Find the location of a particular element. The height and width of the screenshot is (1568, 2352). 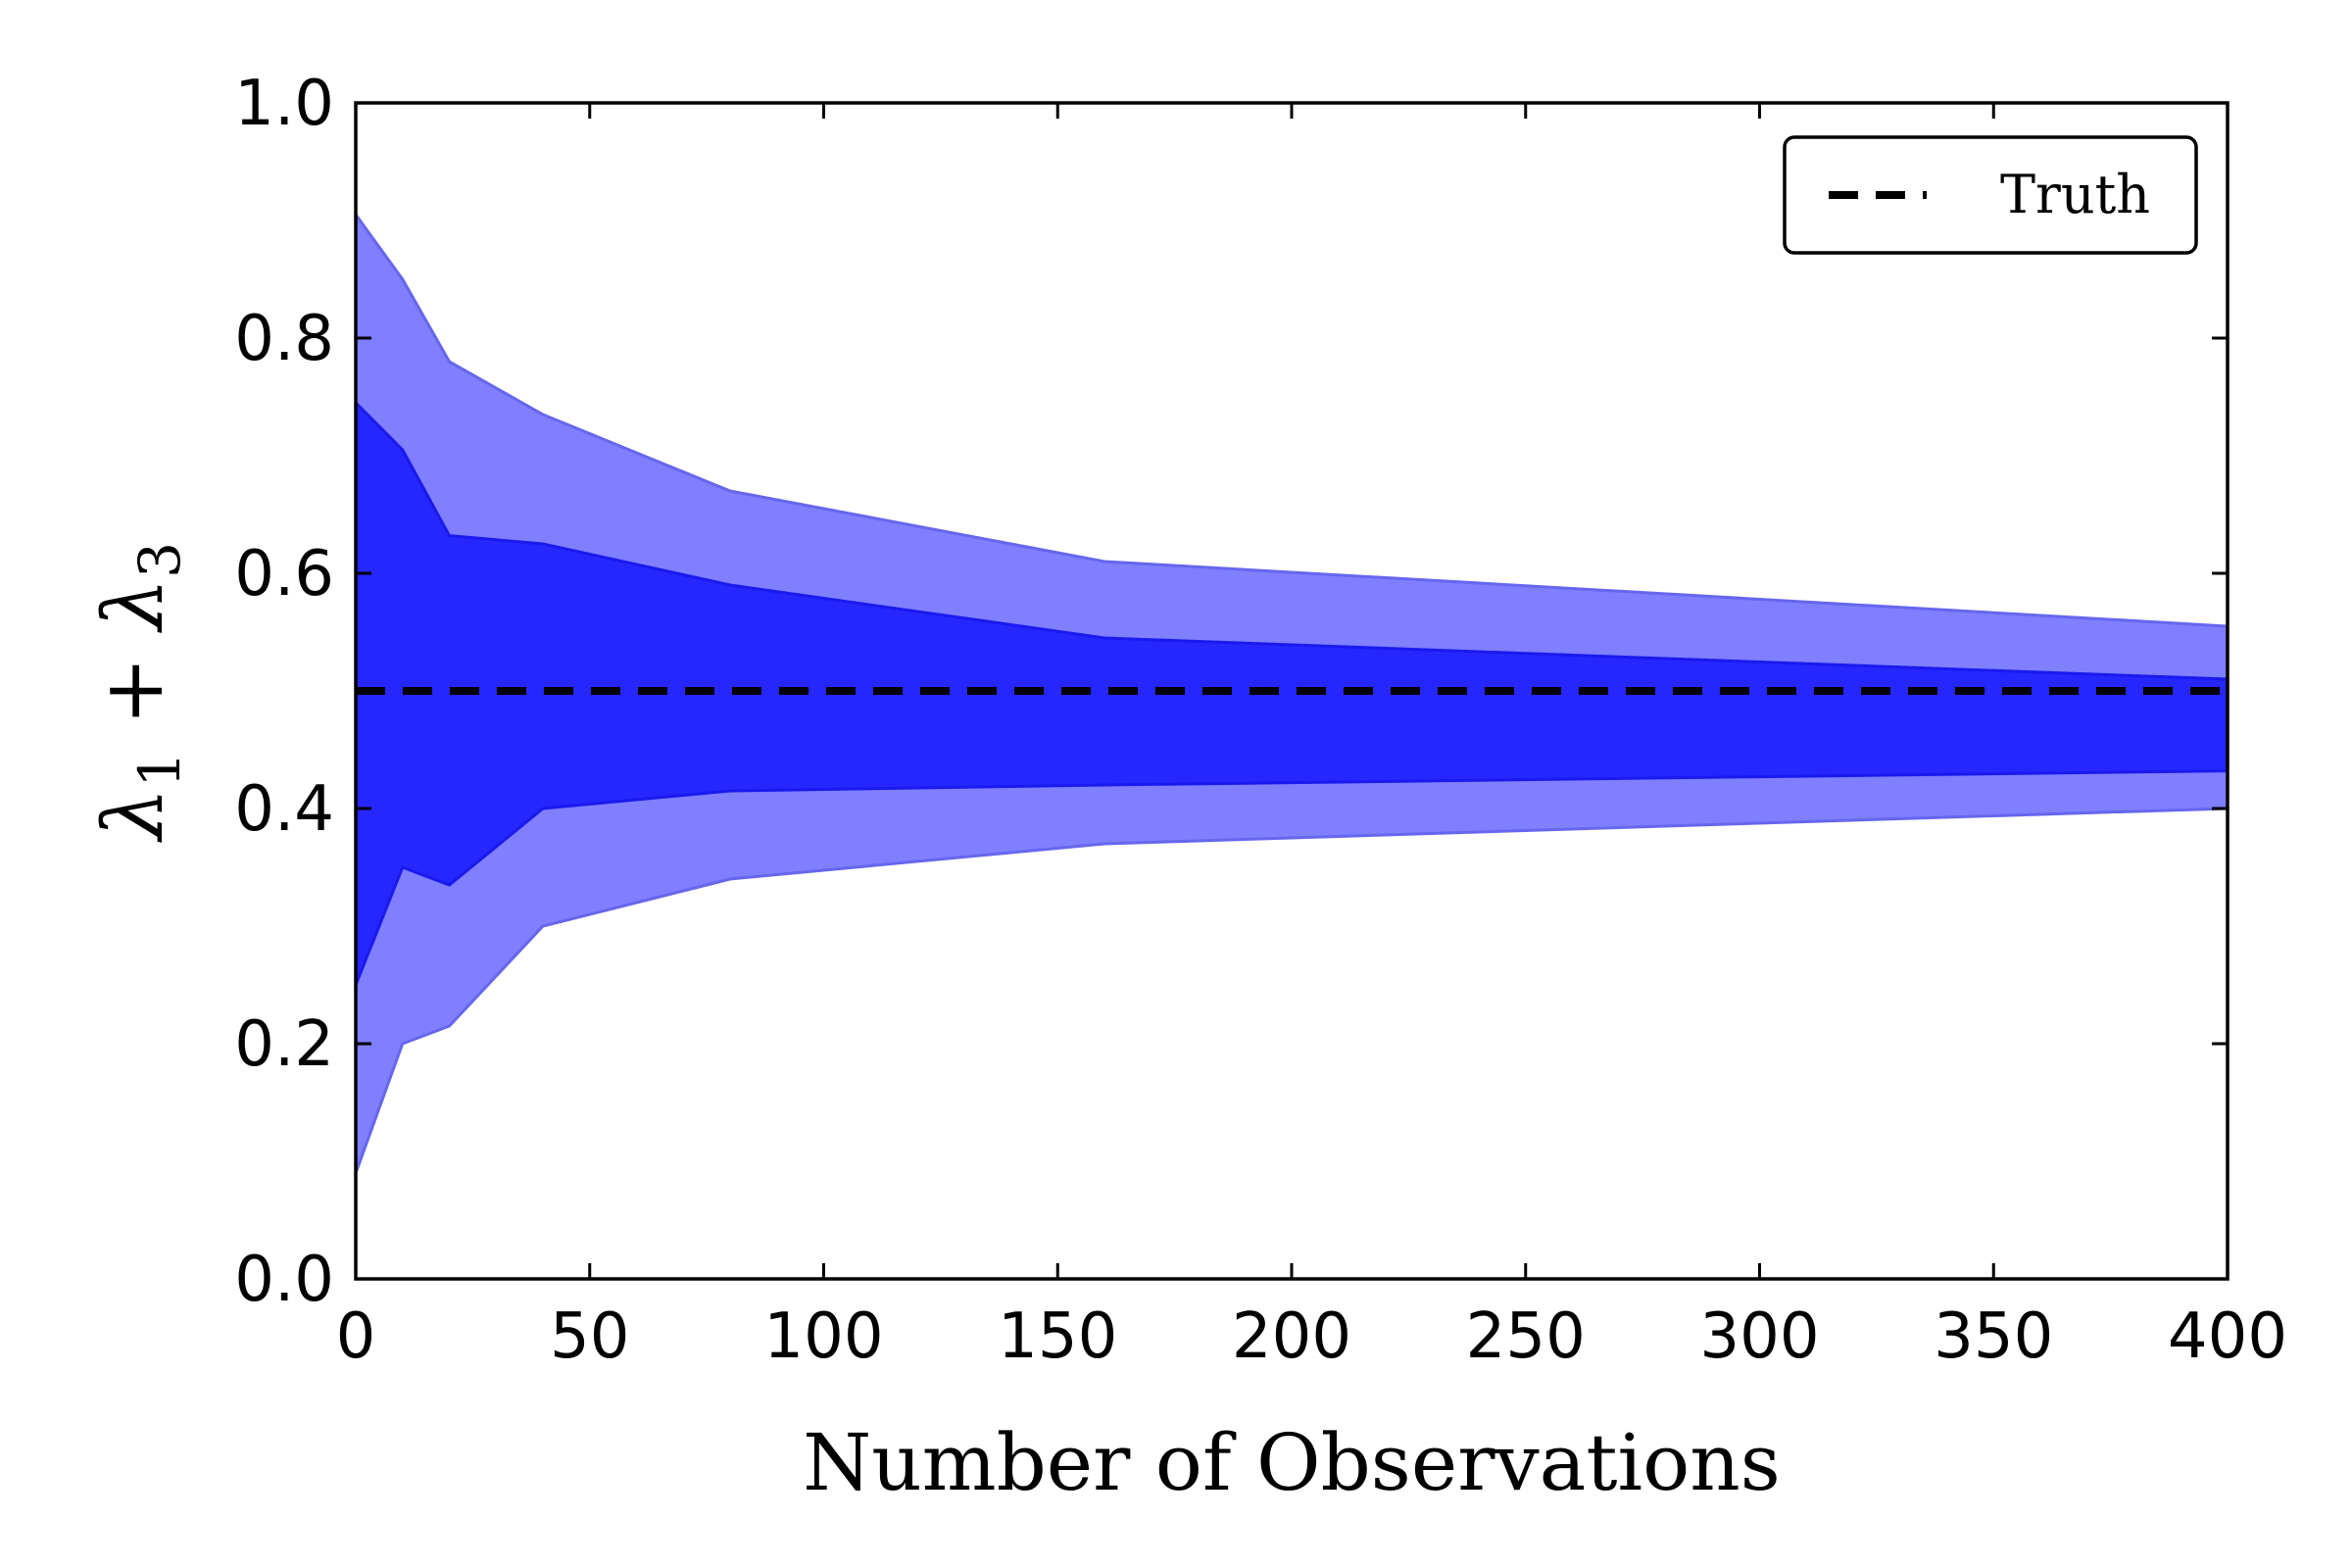

y-axis-title: λ1 + λ3 is located at coordinates (139, 692).